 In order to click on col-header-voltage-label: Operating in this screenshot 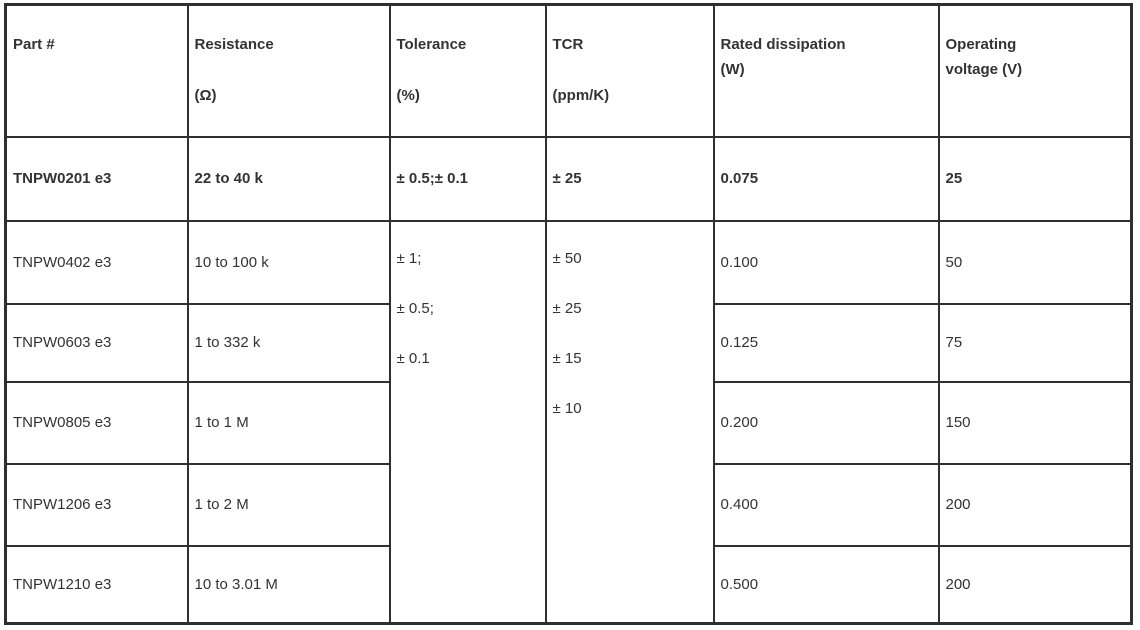, I will do `click(981, 44)`.